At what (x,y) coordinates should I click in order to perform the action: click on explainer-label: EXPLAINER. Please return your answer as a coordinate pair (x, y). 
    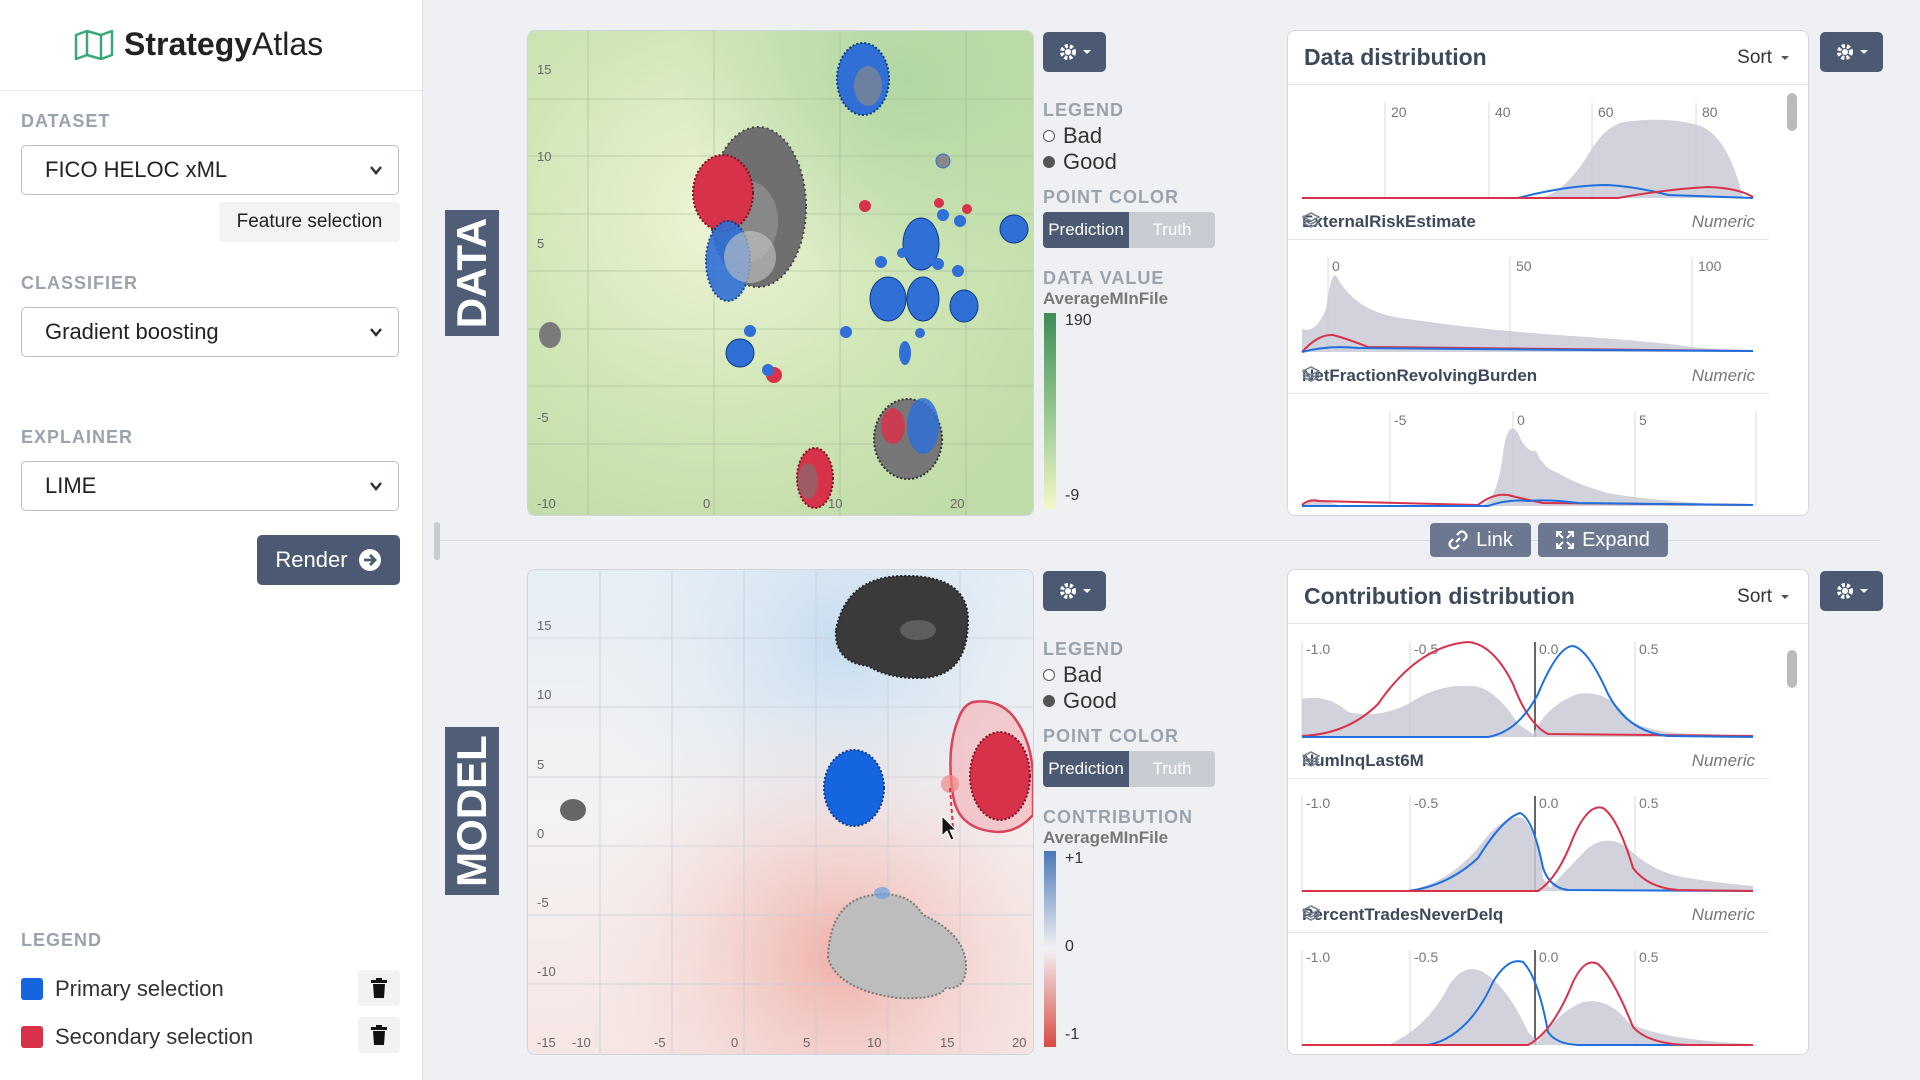
    Looking at the image, I should click on (77, 437).